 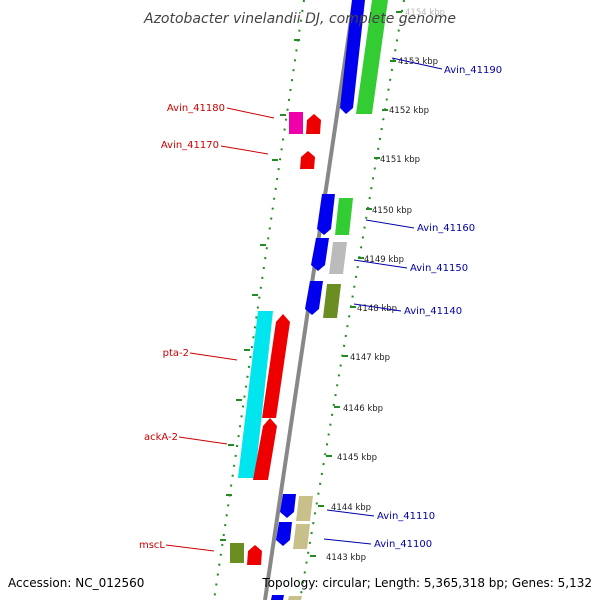 What do you see at coordinates (196, 108) in the screenshot?
I see `gene-label-left: Avin_41180` at bounding box center [196, 108].